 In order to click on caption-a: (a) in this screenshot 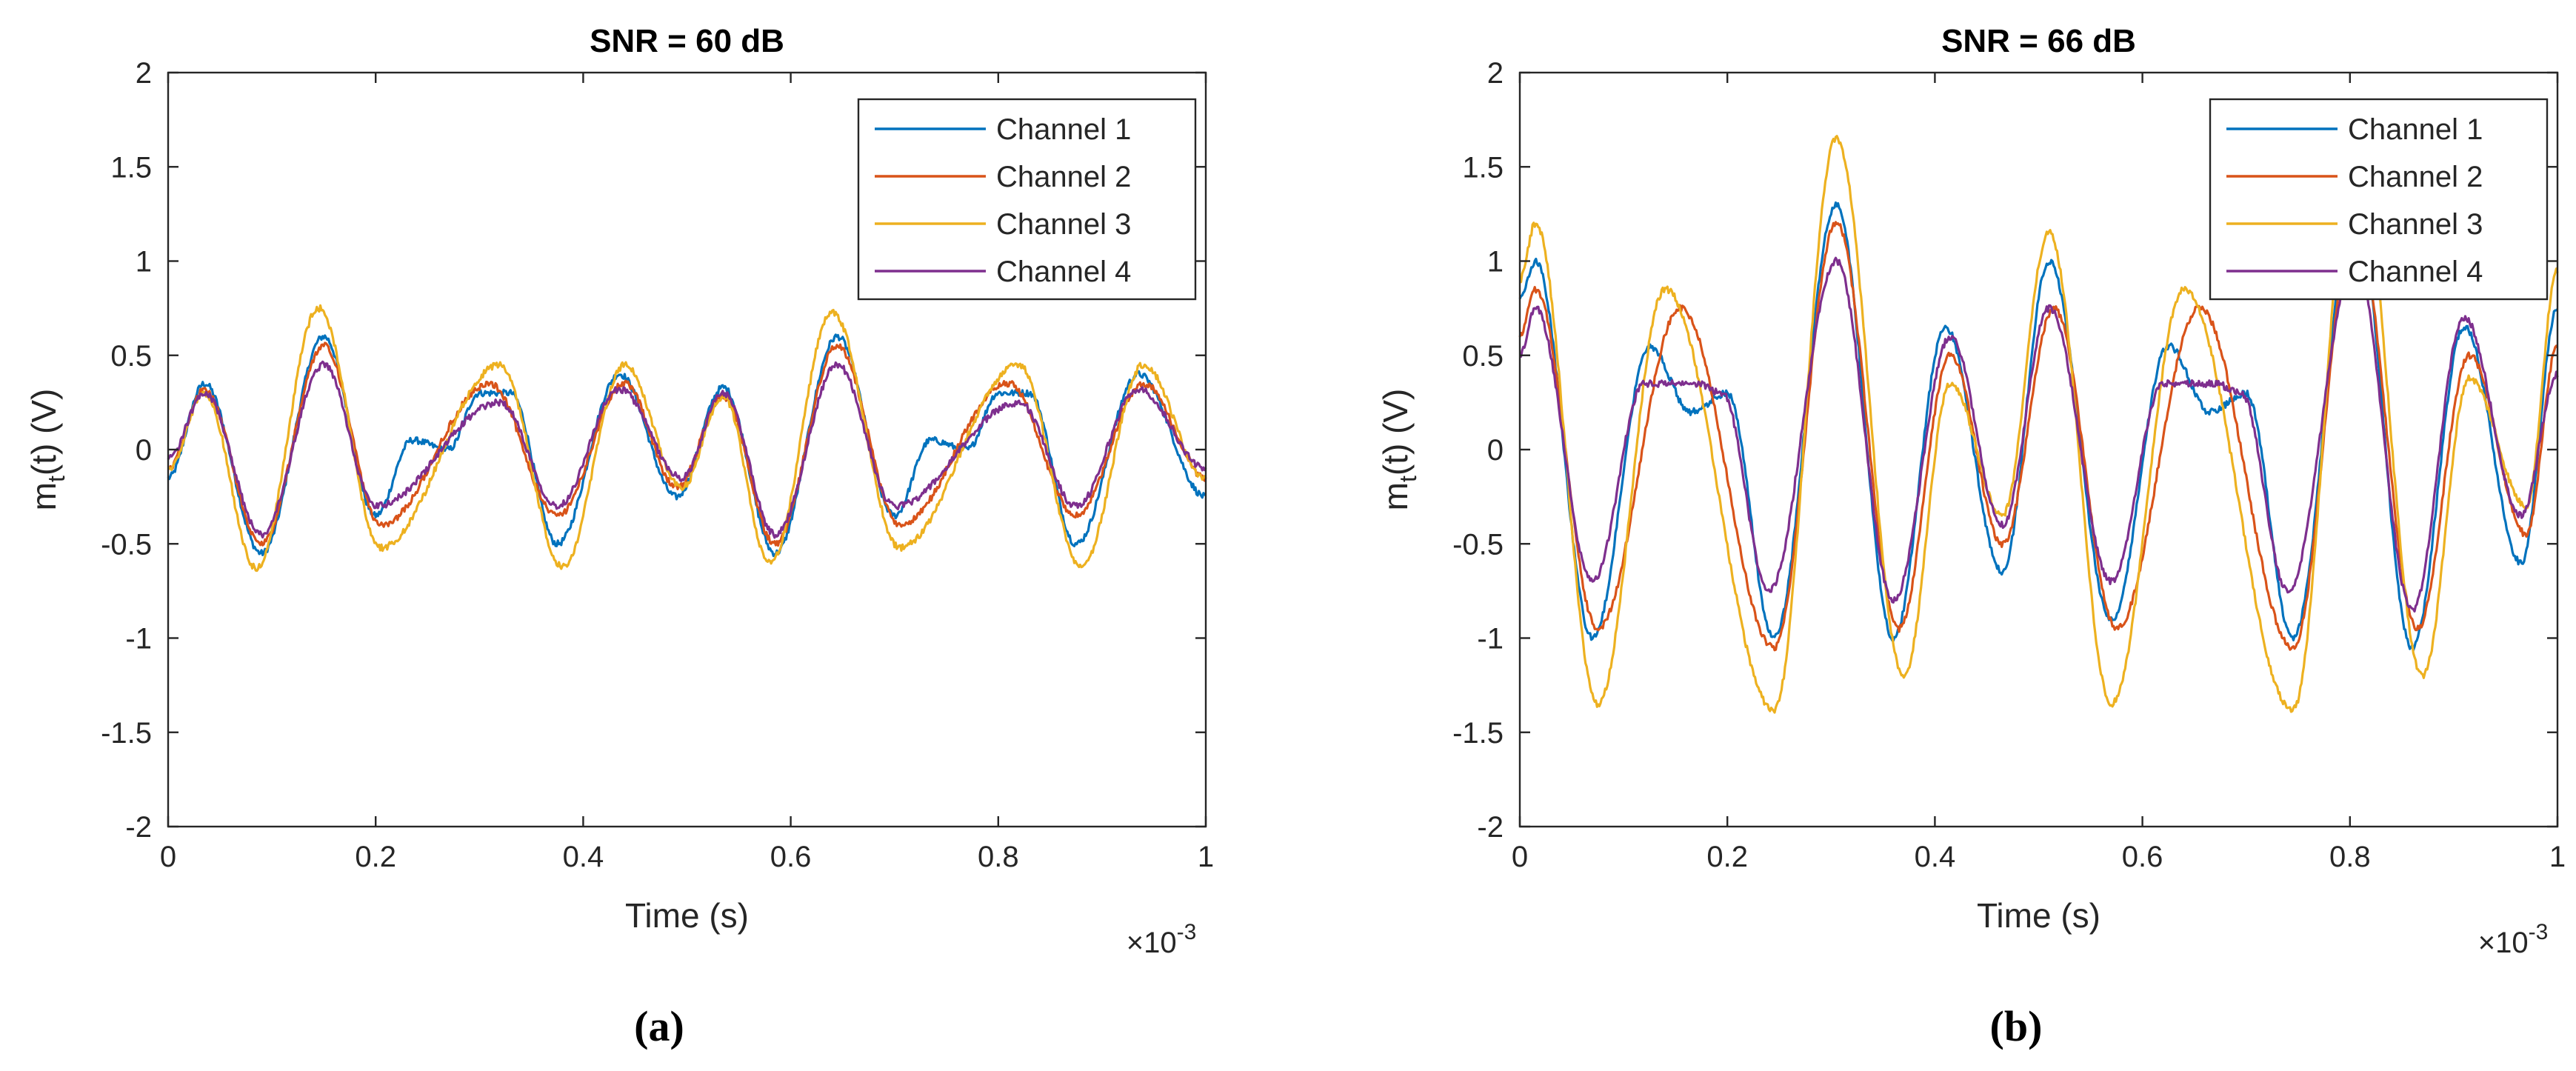, I will do `click(659, 1026)`.